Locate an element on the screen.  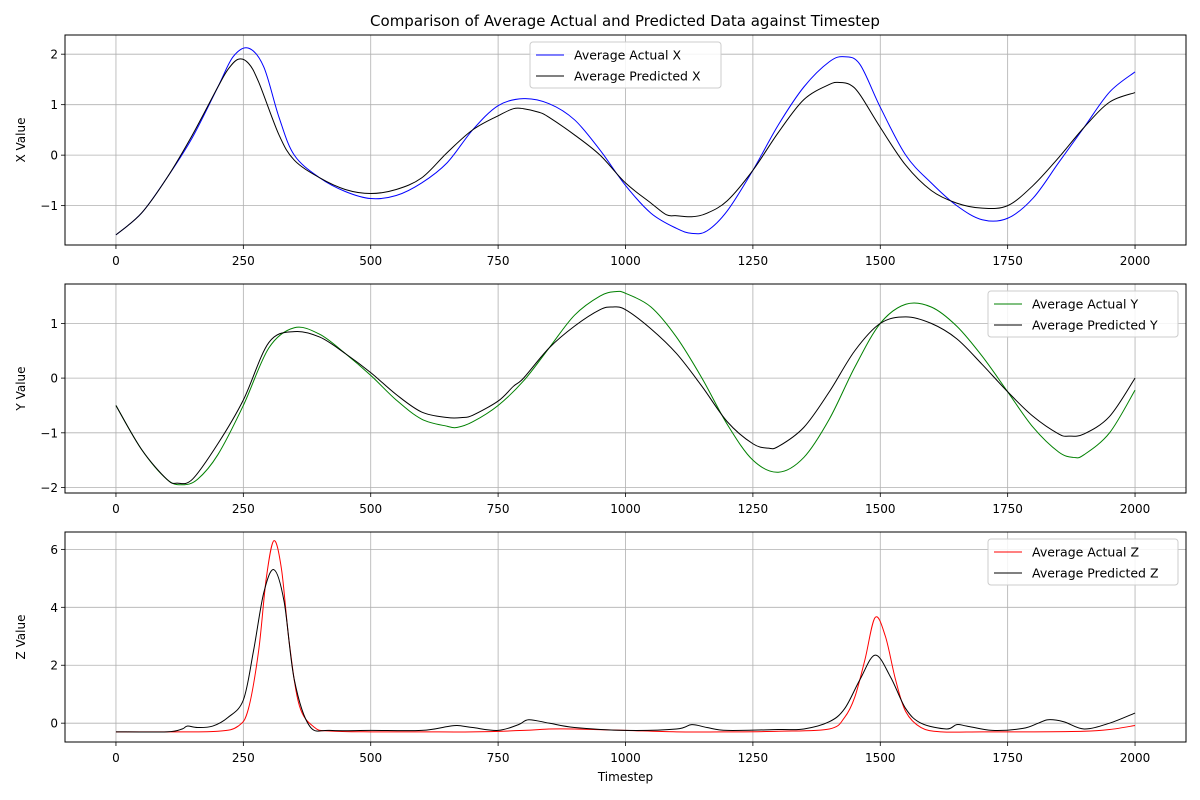
legend-entry-label: Average Predicted X is located at coordinates (637, 76).